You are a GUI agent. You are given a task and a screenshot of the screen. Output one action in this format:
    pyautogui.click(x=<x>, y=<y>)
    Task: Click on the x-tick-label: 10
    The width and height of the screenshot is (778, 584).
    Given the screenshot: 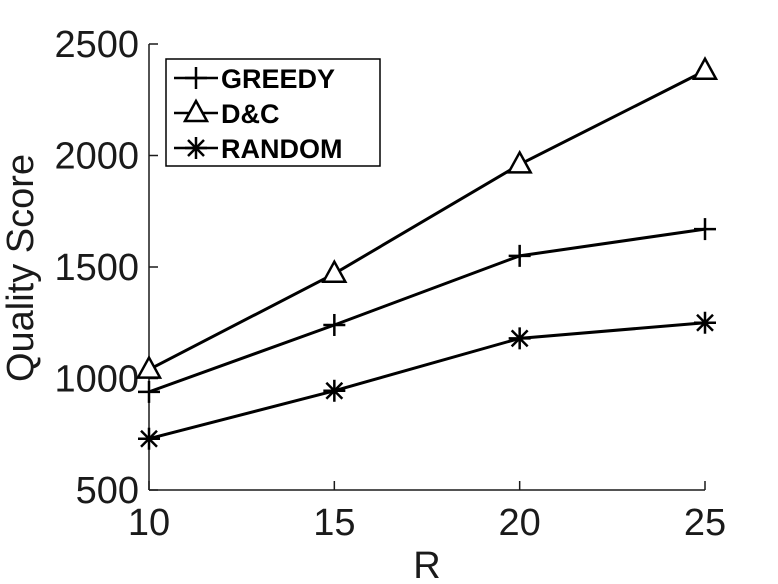 What is the action you would take?
    pyautogui.click(x=149, y=523)
    